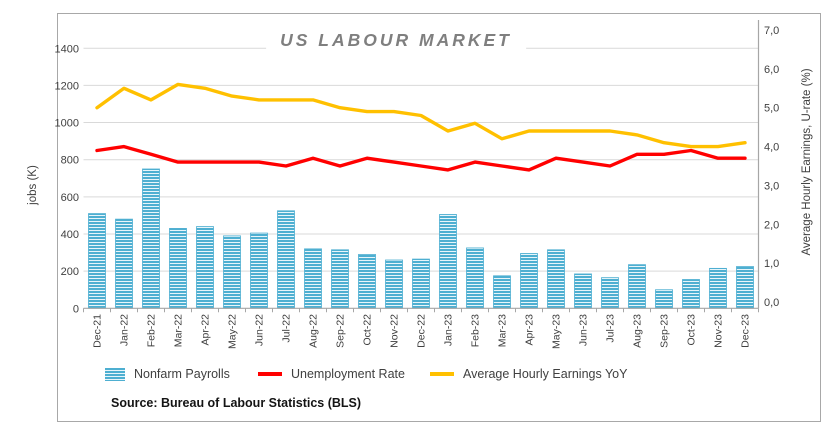 The height and width of the screenshot is (434, 840). Describe the element at coordinates (368, 330) in the screenshot. I see `x-axis-month-label: Oct-22` at that location.